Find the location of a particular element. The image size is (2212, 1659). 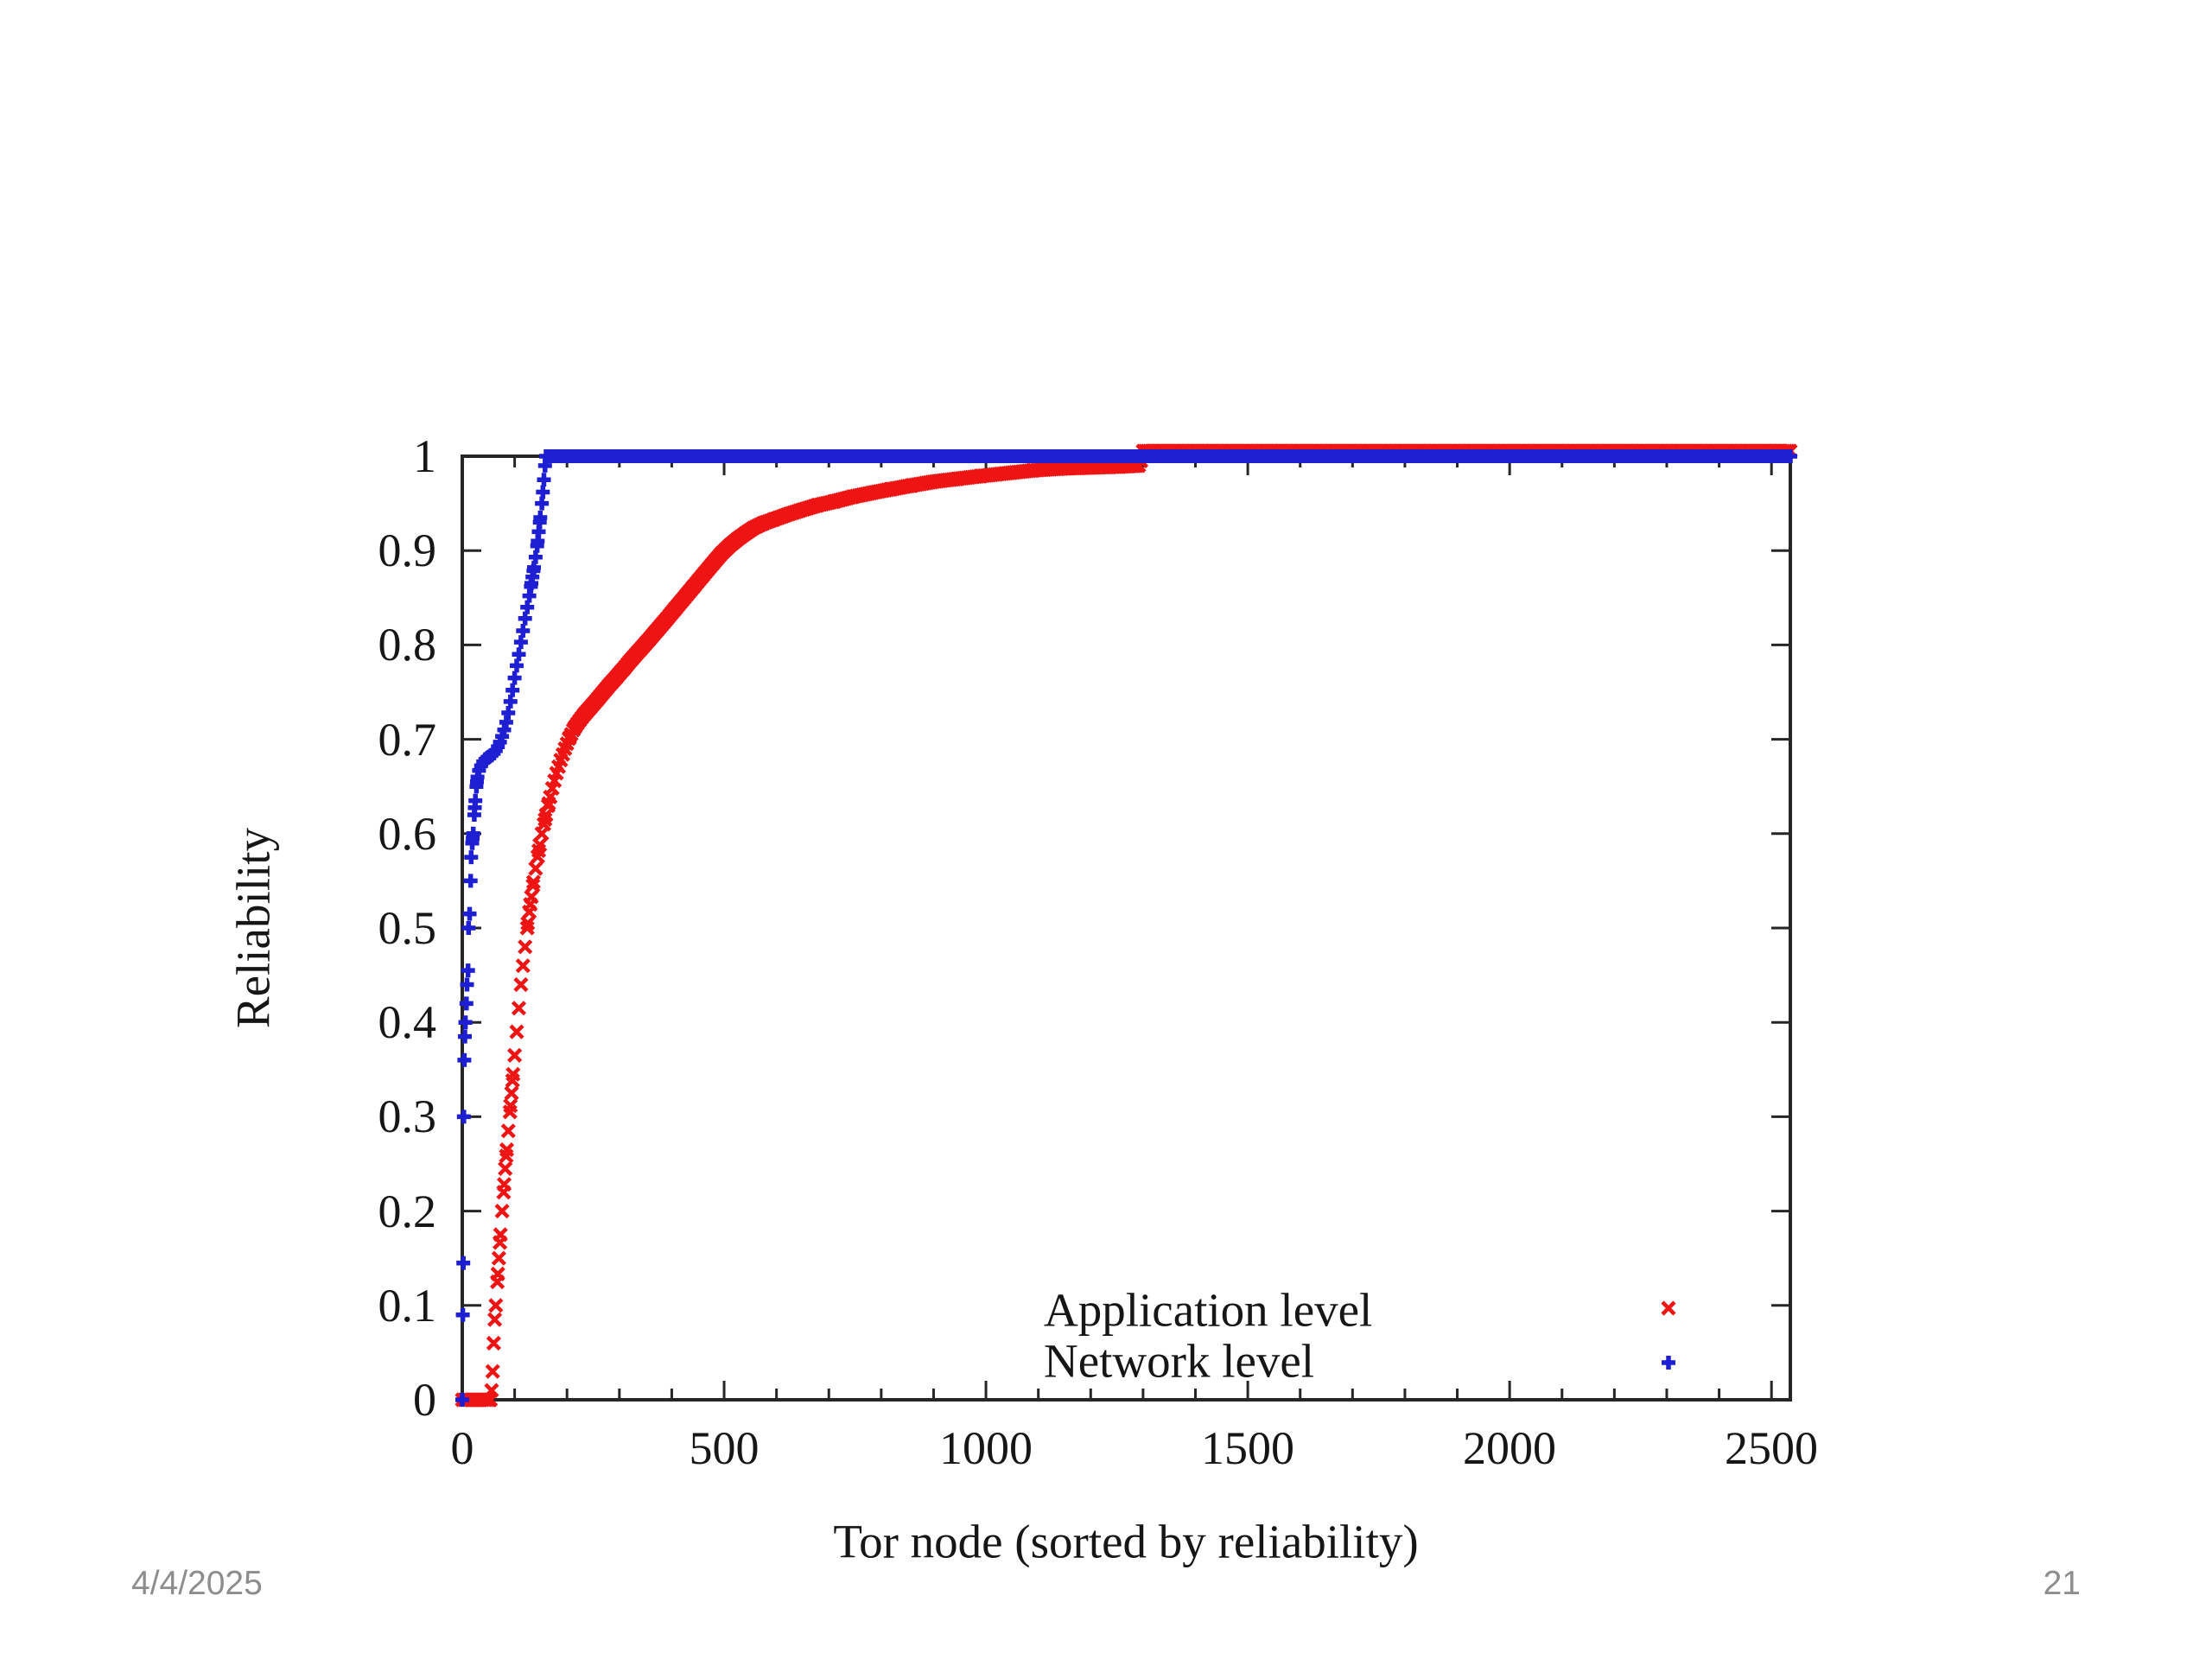

x-tick-label: 0 is located at coordinates (462, 1448).